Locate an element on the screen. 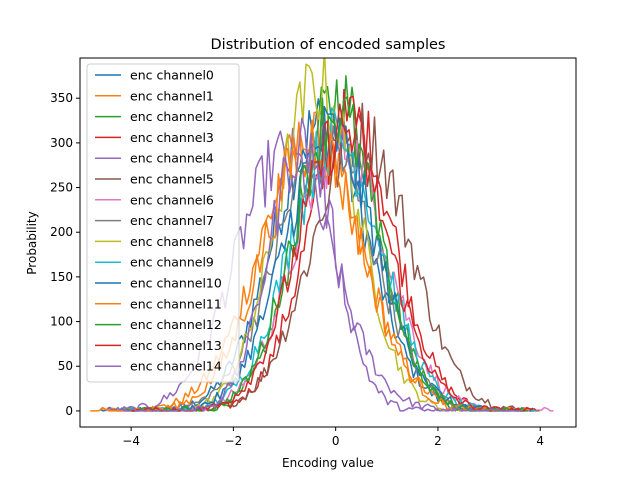 The width and height of the screenshot is (640, 480). x-tick-label: 0 is located at coordinates (336, 441).